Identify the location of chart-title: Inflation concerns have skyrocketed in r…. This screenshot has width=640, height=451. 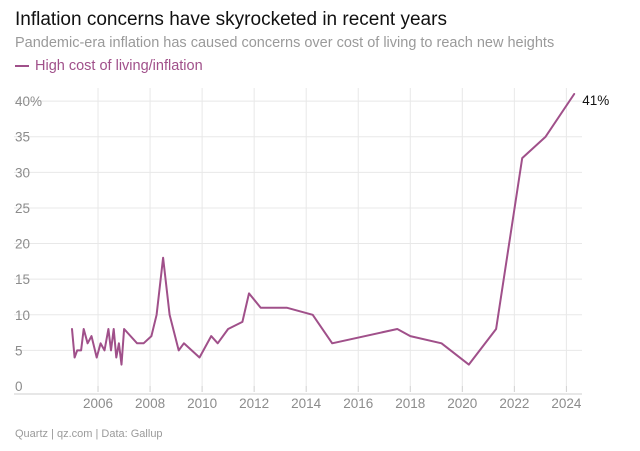
(231, 19).